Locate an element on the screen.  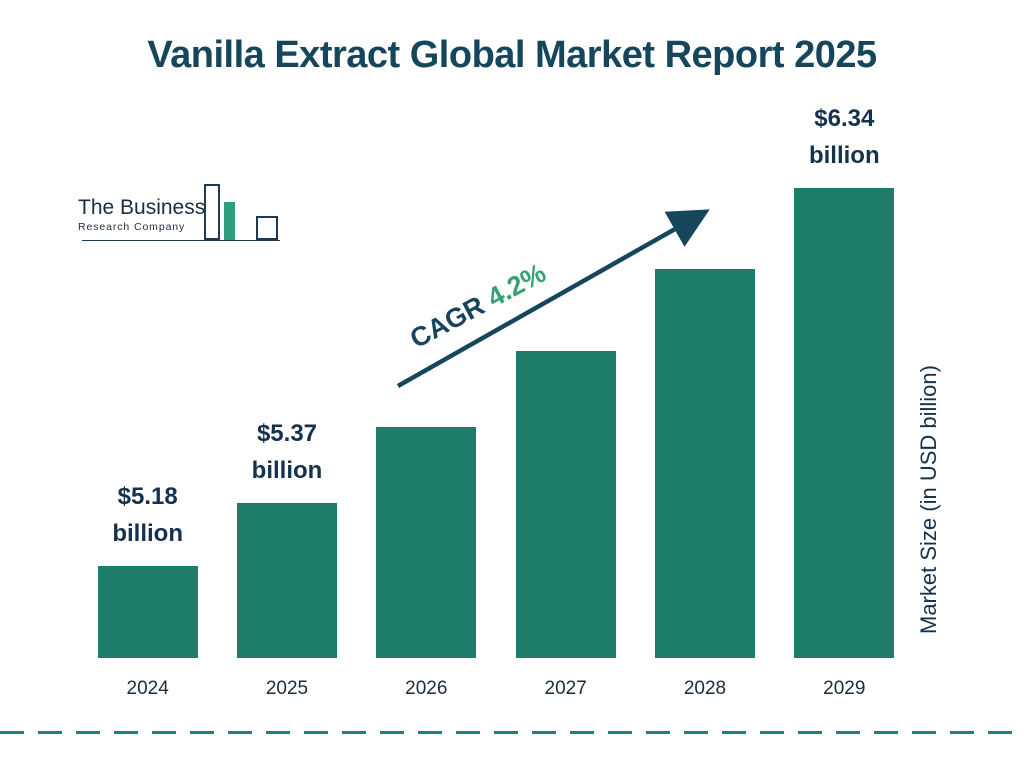
logo: The Business Research Company is located at coordinates (183, 213).